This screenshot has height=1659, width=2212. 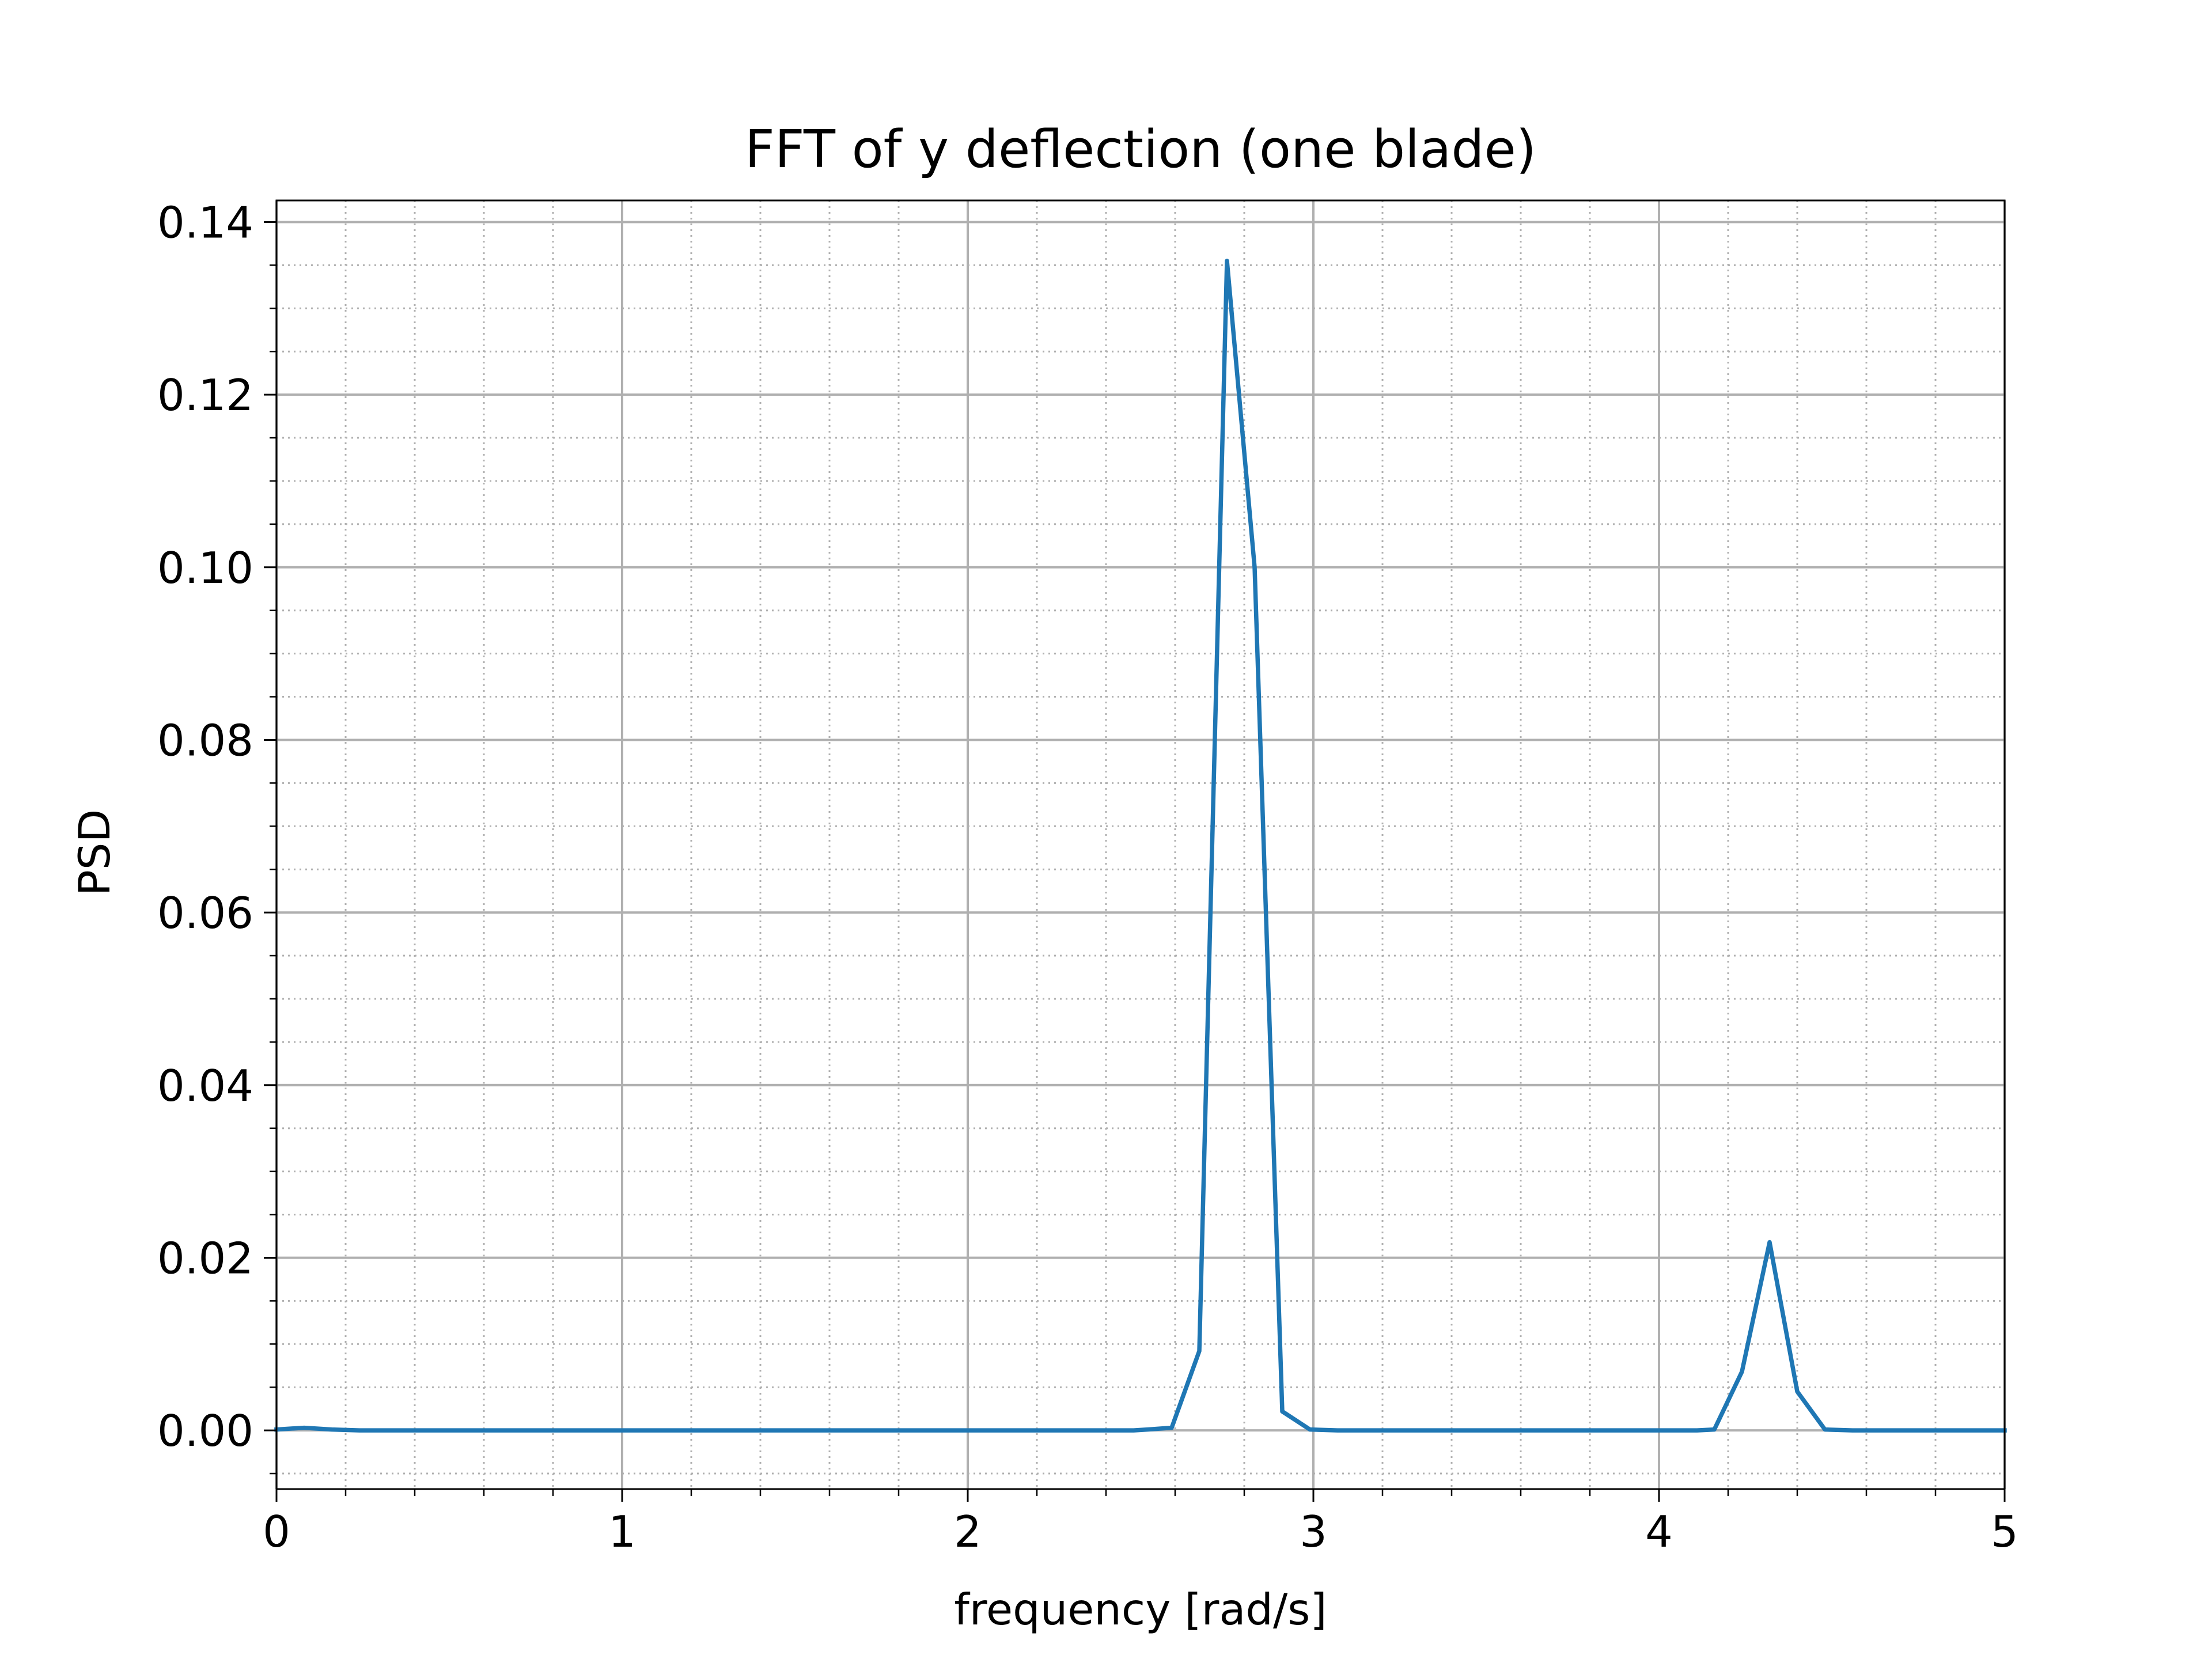 I want to click on y-axis-label: PSD, so click(x=94, y=852).